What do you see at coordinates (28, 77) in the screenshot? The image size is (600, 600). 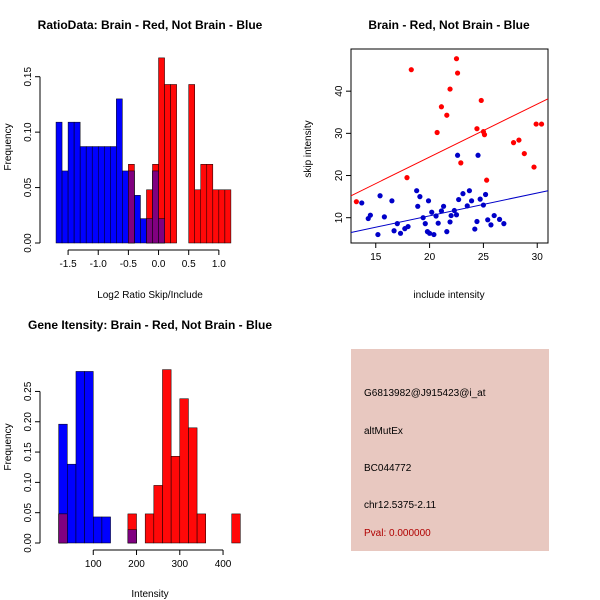 I see `ratio-plot-y-tick-label-3: 0.15` at bounding box center [28, 77].